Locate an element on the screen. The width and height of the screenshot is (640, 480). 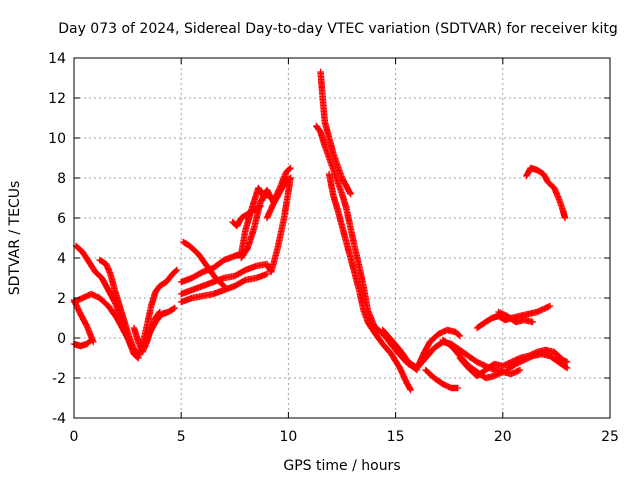
y-tick-label: 14 is located at coordinates (57, 59).